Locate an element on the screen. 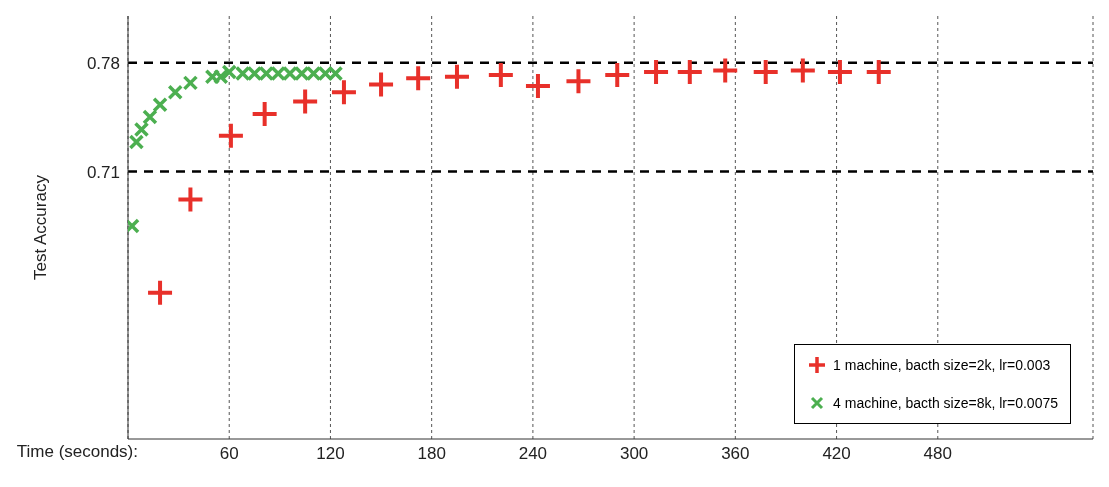  legend-label: 1 machine, bacth size=2k, lr=0.003 is located at coordinates (942, 365).